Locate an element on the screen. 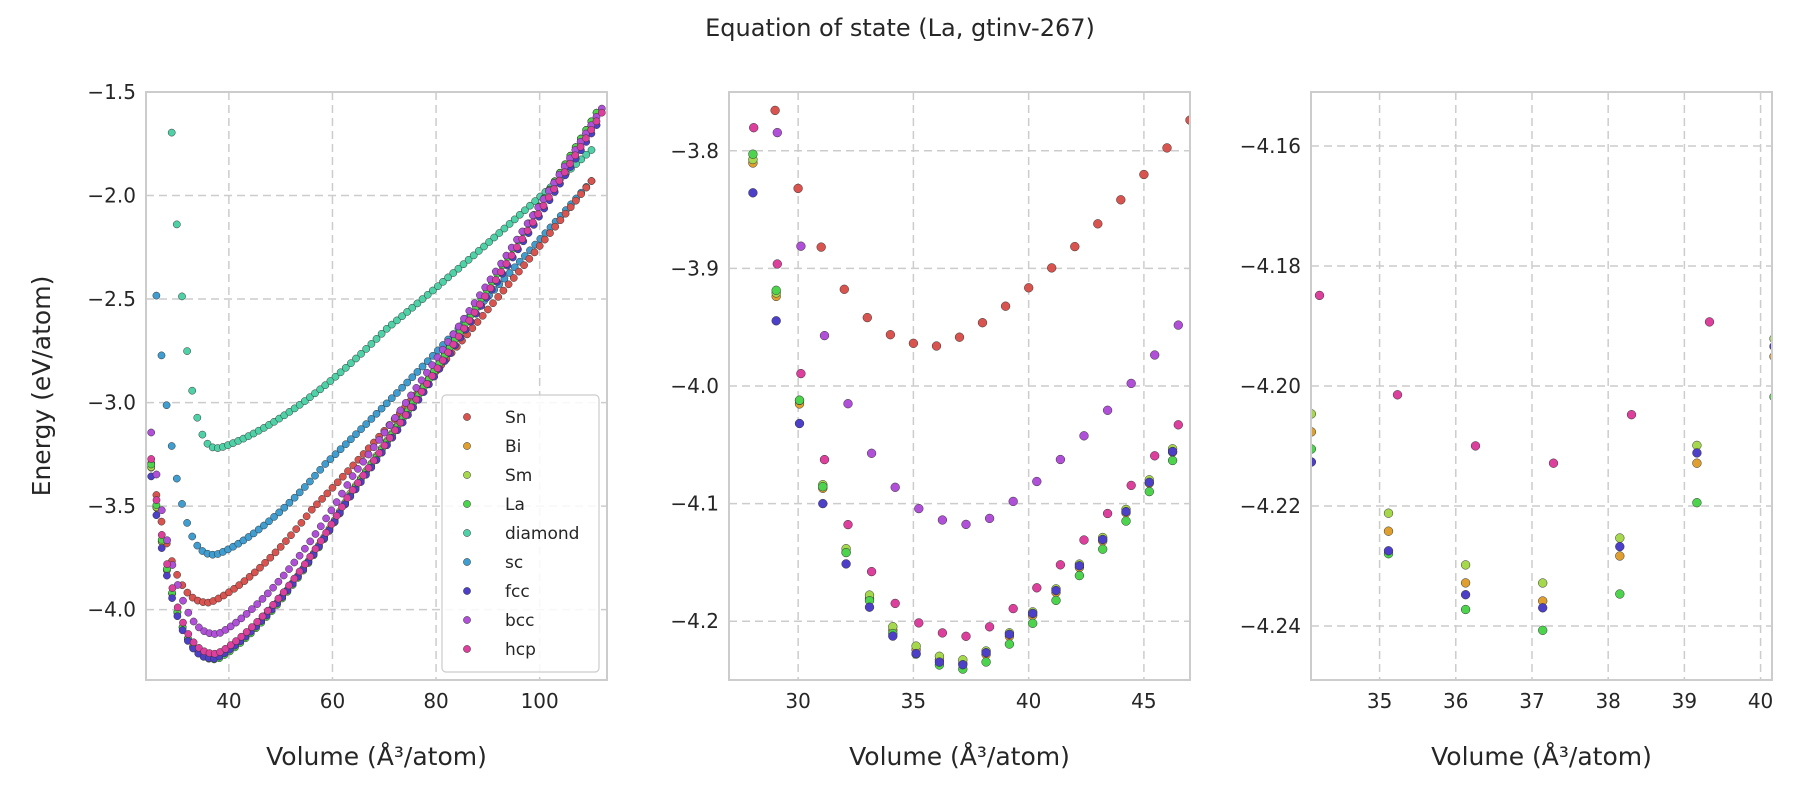 The image size is (1800, 800). x-axis-label: Volume (Å³/atom) is located at coordinates (1541, 756).